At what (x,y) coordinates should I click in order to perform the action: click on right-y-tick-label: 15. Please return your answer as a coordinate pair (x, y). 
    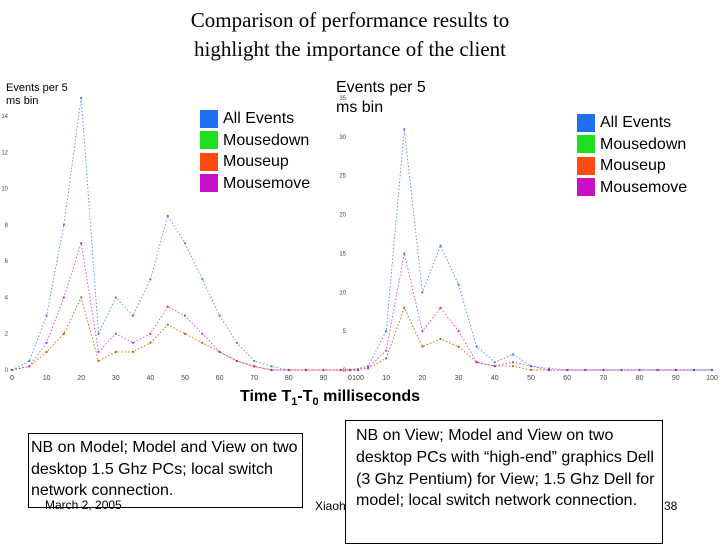
    Looking at the image, I should click on (342, 254).